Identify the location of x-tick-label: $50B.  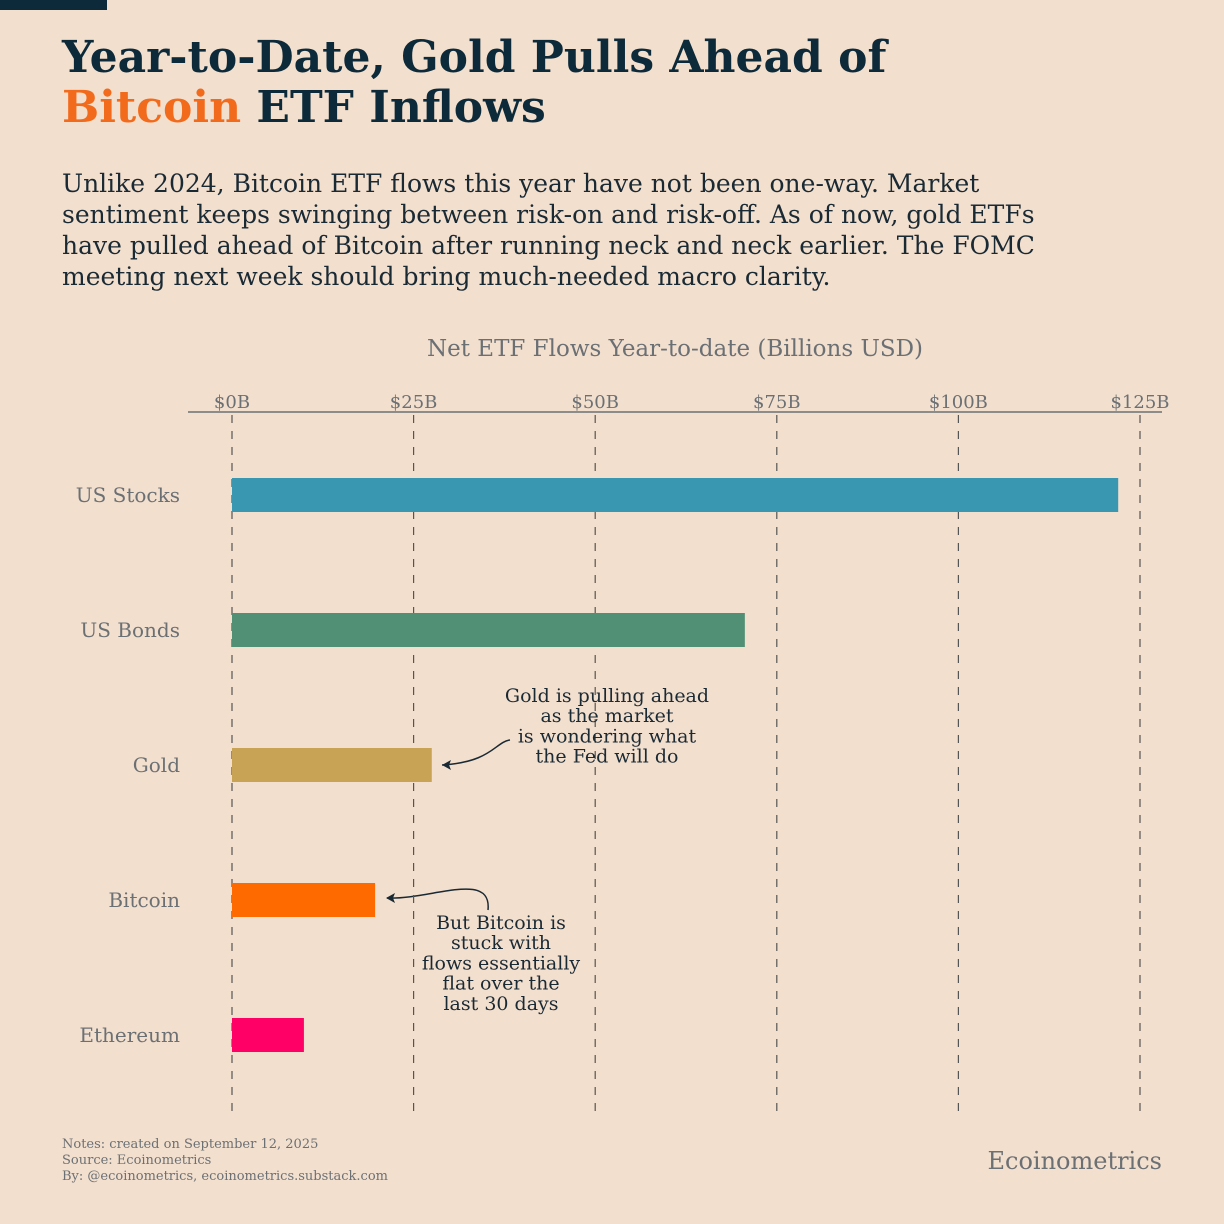
(595, 402).